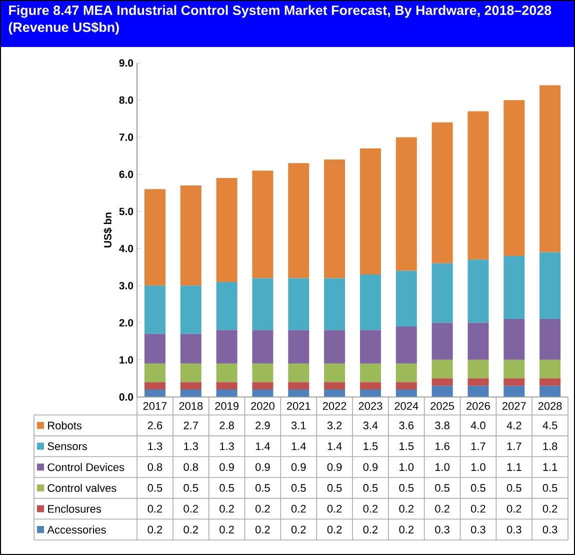 Image resolution: width=575 pixels, height=555 pixels. What do you see at coordinates (76, 530) in the screenshot?
I see `legend-label: Accessories` at bounding box center [76, 530].